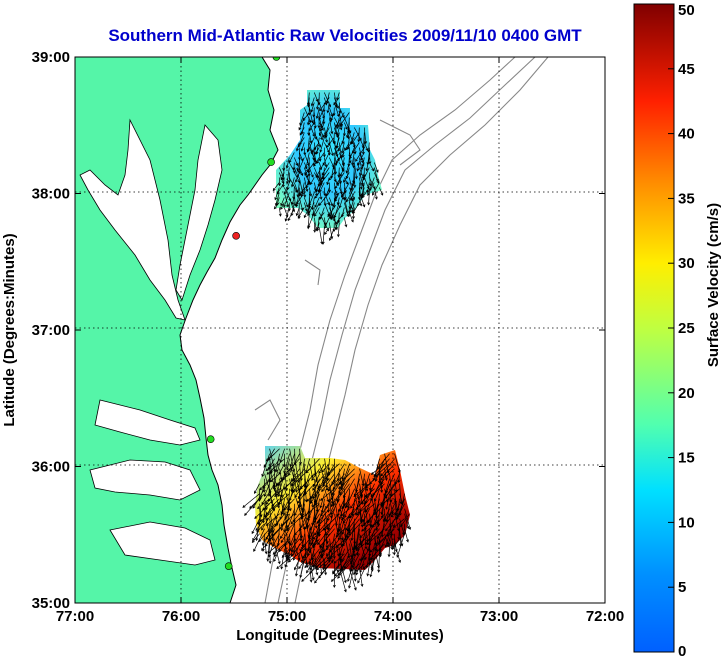  Describe the element at coordinates (340, 635) in the screenshot. I see `x-axis-label: Longitude (Degrees:Minutes)` at that location.